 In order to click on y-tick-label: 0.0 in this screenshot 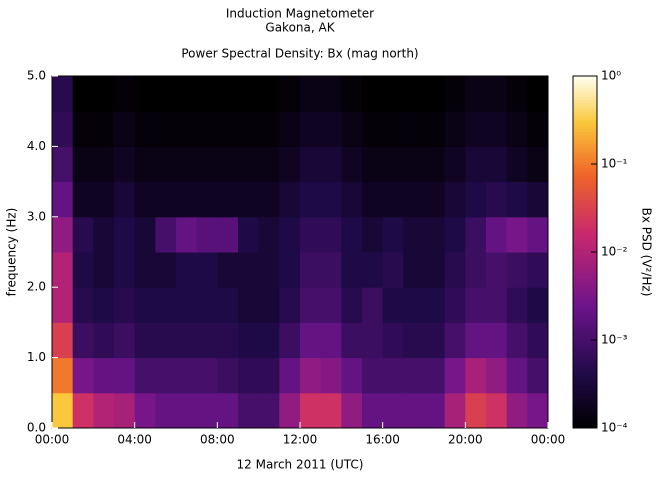, I will do `click(36, 428)`.